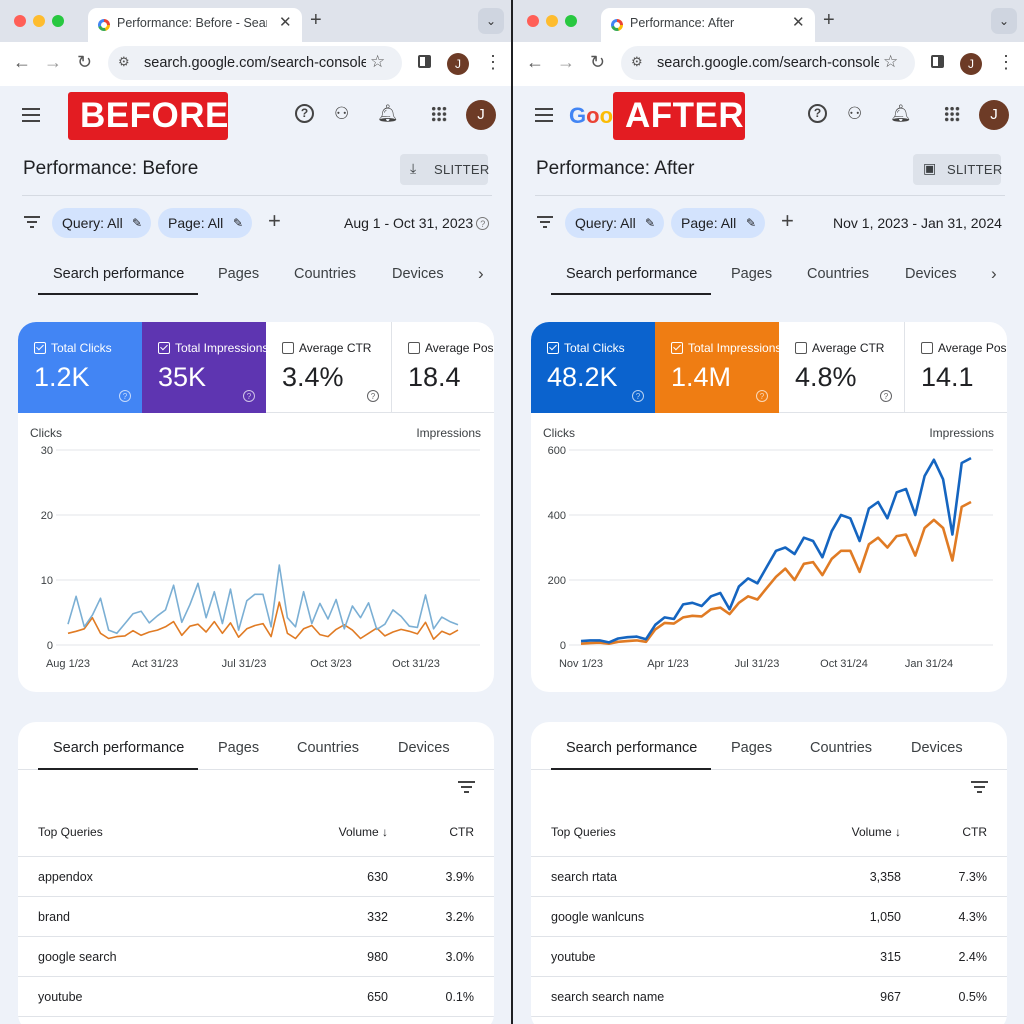 This screenshot has height=1024, width=1024. I want to click on browser-tab: Performance: After ✕, so click(708, 25).